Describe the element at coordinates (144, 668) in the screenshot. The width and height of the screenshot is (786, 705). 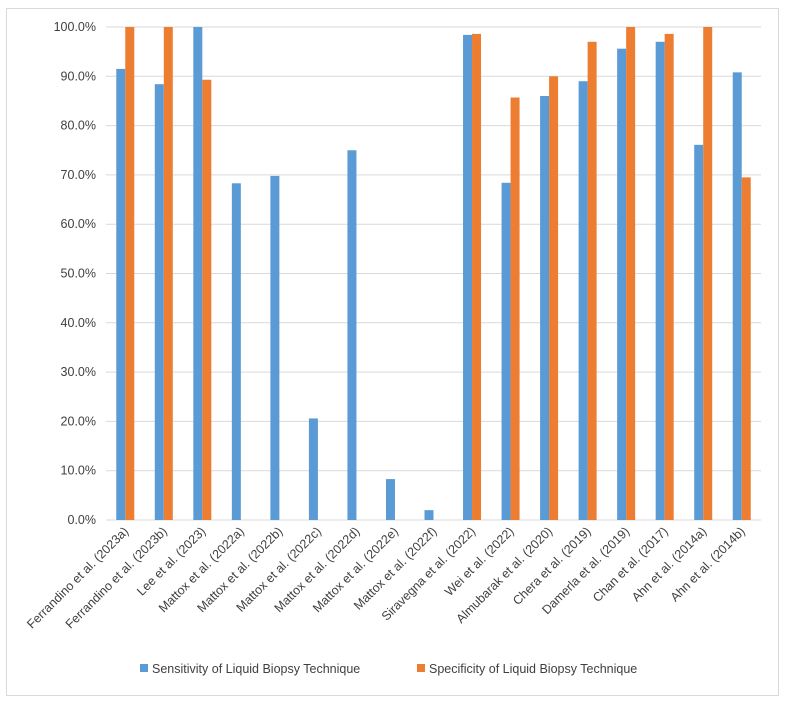
I see `legend-swatch-sensitivity` at that location.